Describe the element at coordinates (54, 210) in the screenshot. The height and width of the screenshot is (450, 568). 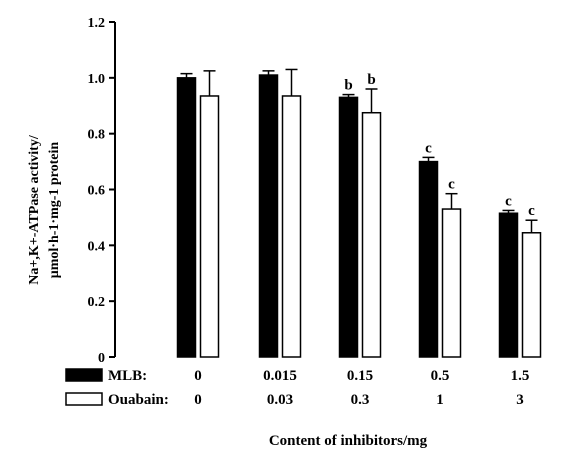
I see `y-axis-title-line2: μmol·h-1·mg-1 protein` at that location.